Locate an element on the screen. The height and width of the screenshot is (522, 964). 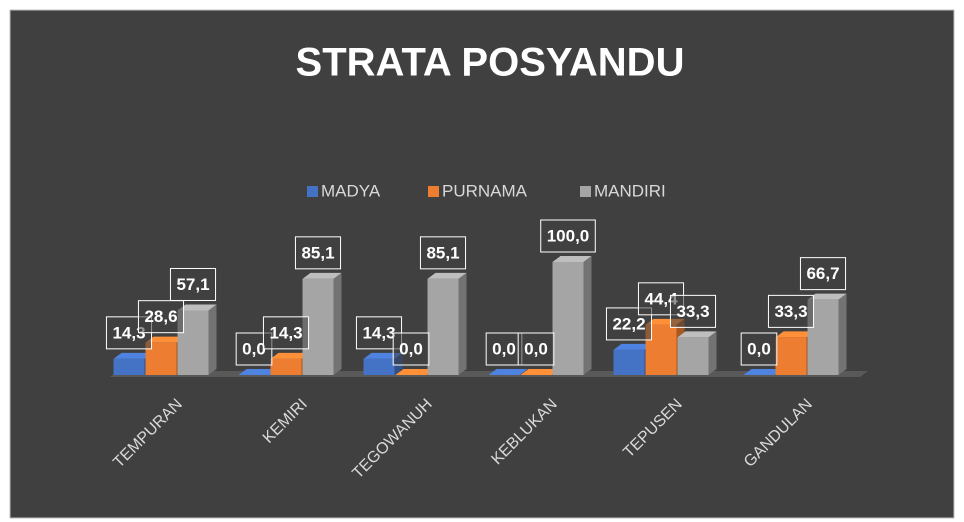
legend-label: PURNAMA is located at coordinates (485, 190).